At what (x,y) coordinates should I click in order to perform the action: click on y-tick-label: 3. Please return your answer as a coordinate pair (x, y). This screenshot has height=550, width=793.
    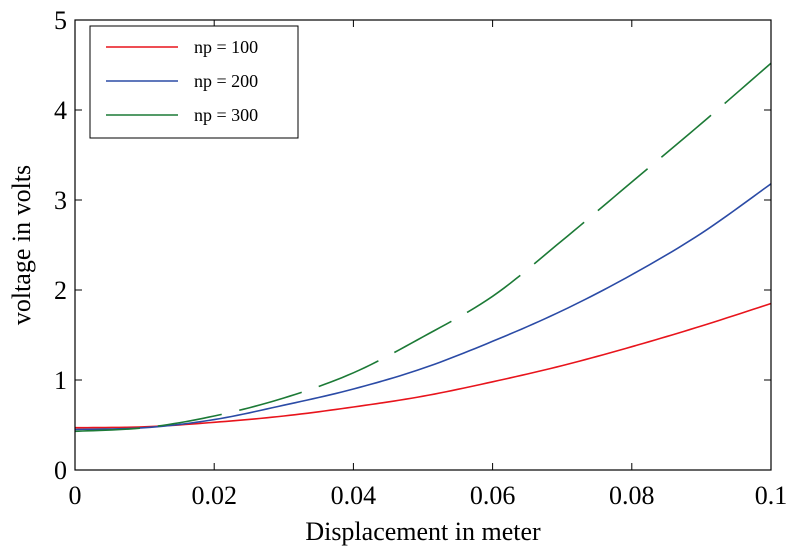
    Looking at the image, I should click on (60, 200).